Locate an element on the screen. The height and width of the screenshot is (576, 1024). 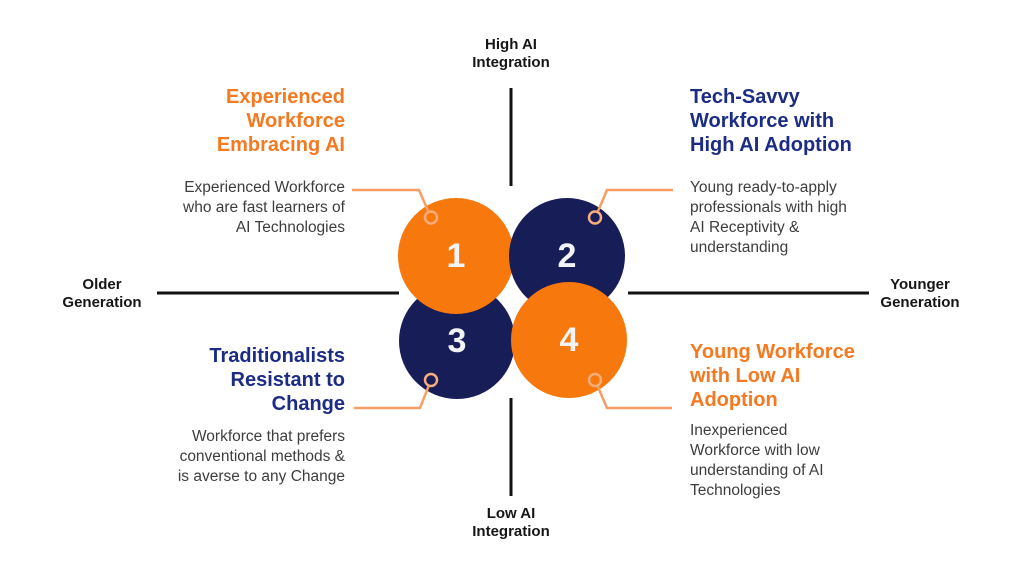
axis-label-high-ai-integration: High AI Integration is located at coordinates (511, 54).